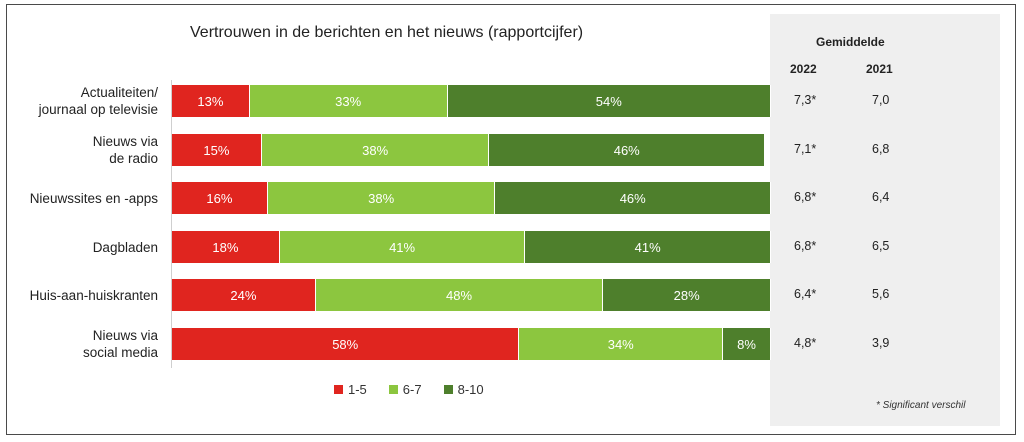 This screenshot has height=442, width=1024. I want to click on average-2022: 6,4*, so click(805, 294).